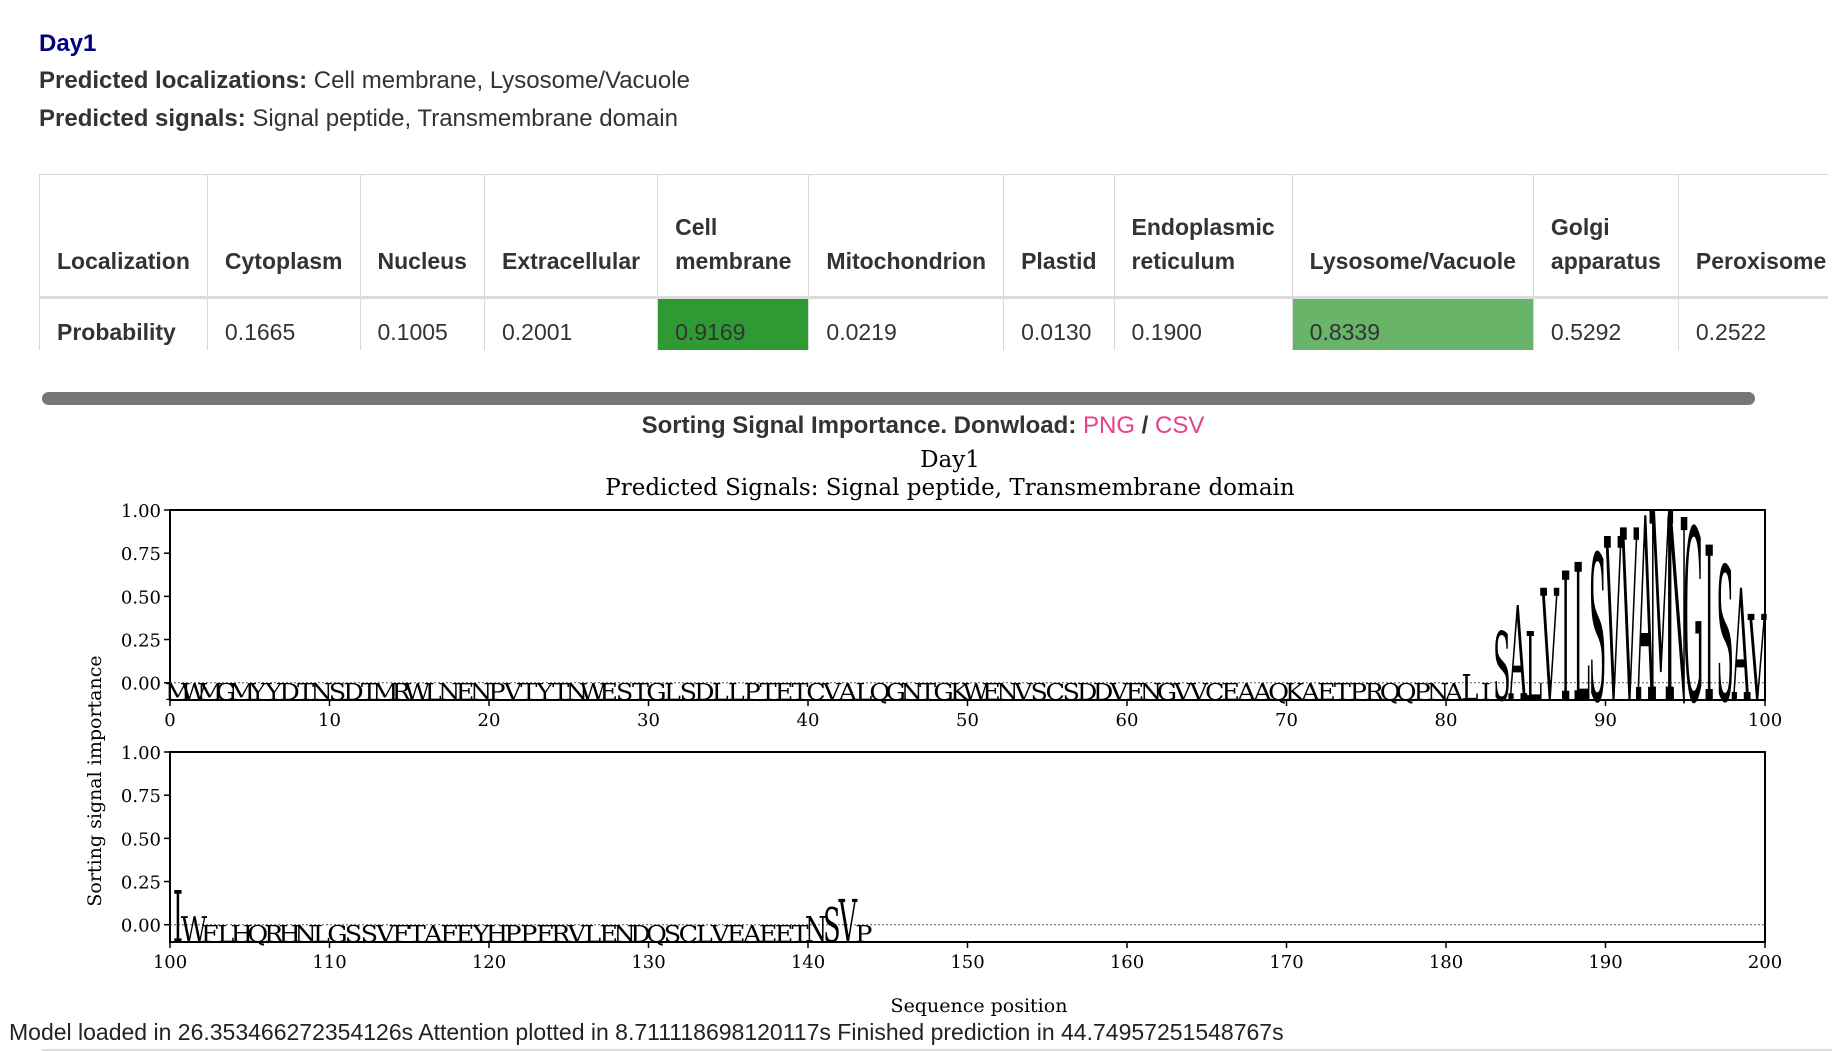 The image size is (1846, 1051). I want to click on y-tick-label: 0.25, so click(141, 641).